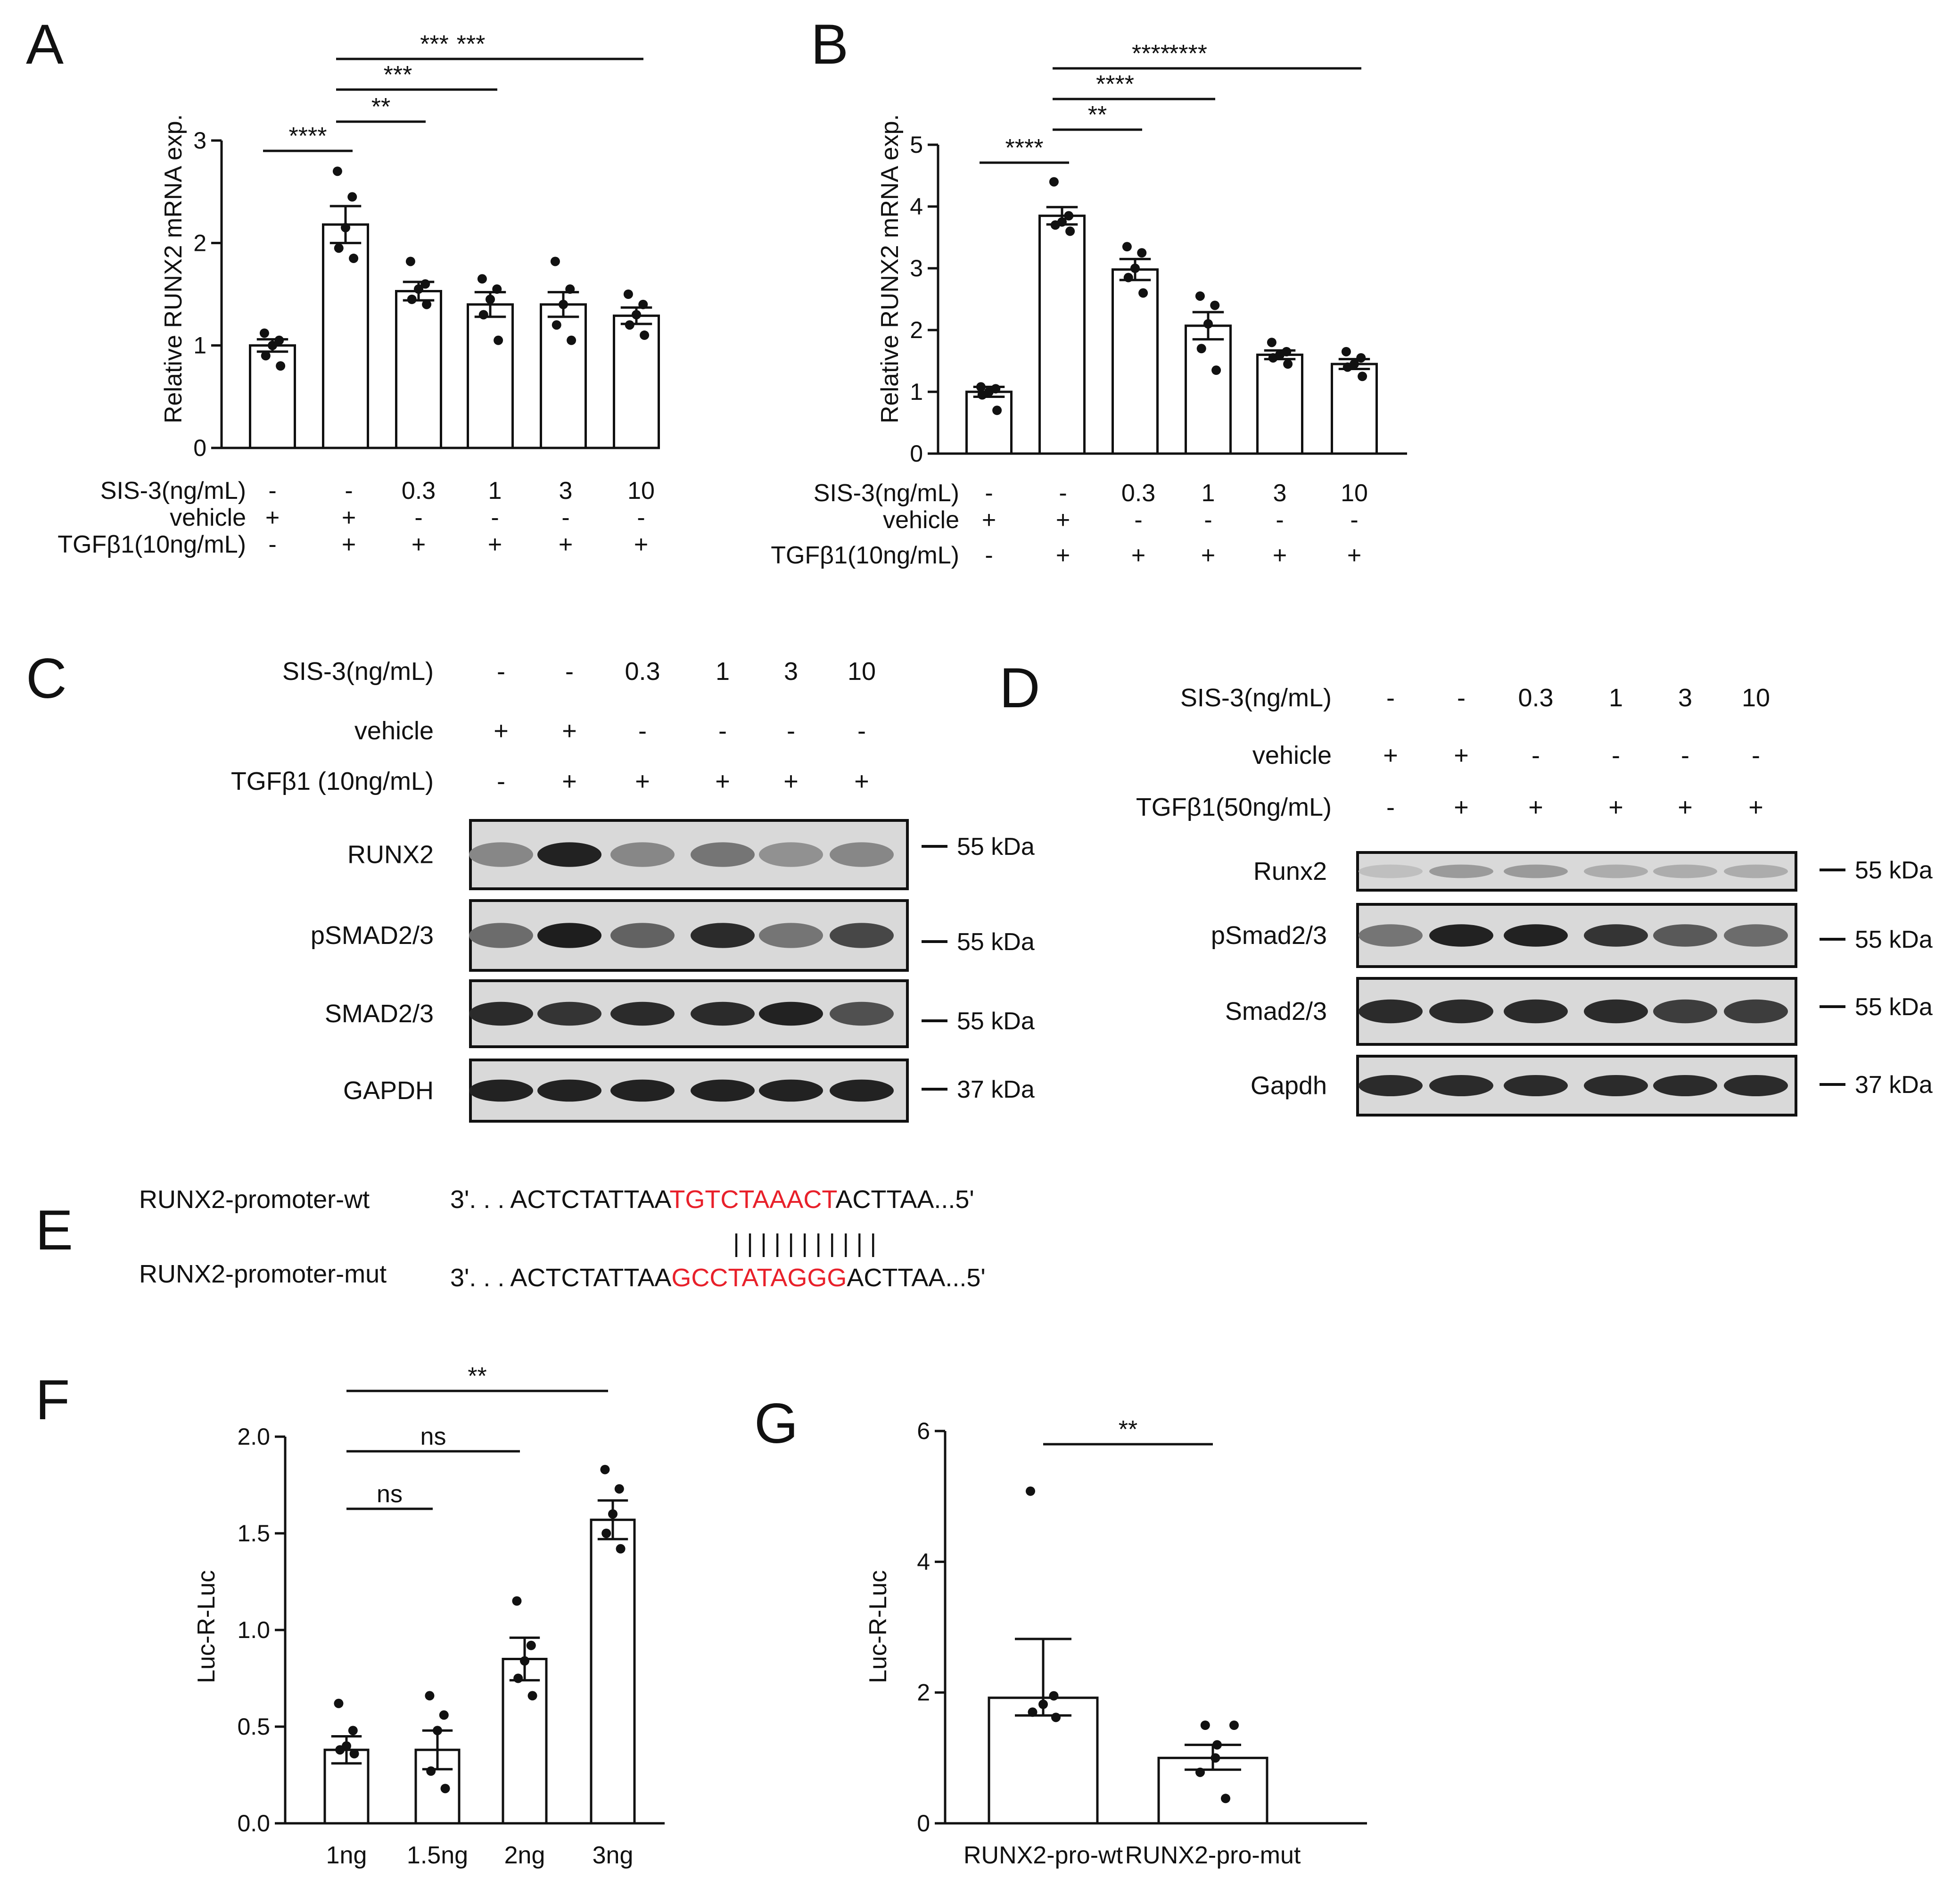 This screenshot has height=1878, width=1960. Describe the element at coordinates (921, 520) in the screenshot. I see `treatment-row-label: vehicle` at that location.